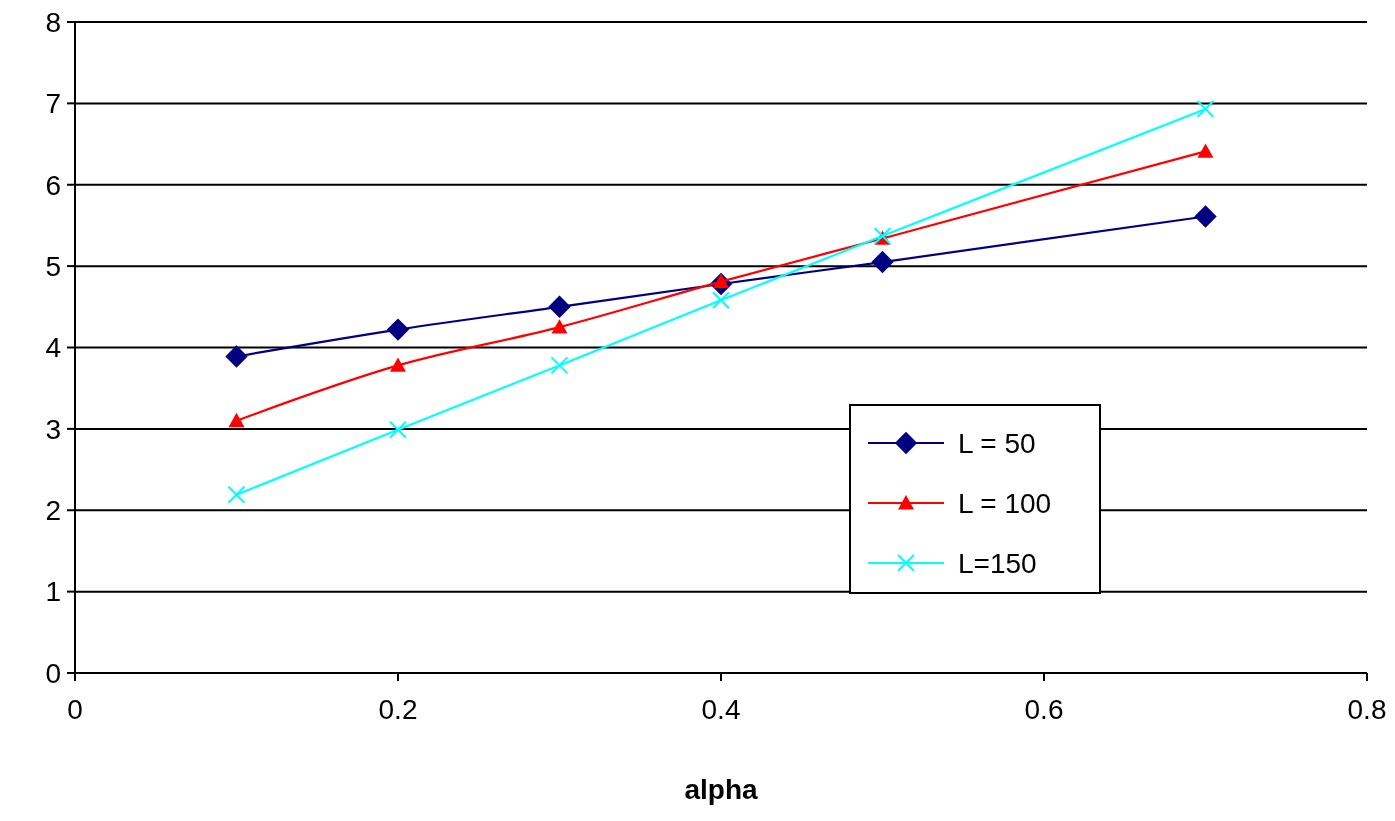 Image resolution: width=1395 pixels, height=821 pixels. I want to click on y-tick-label: 0, so click(53, 673).